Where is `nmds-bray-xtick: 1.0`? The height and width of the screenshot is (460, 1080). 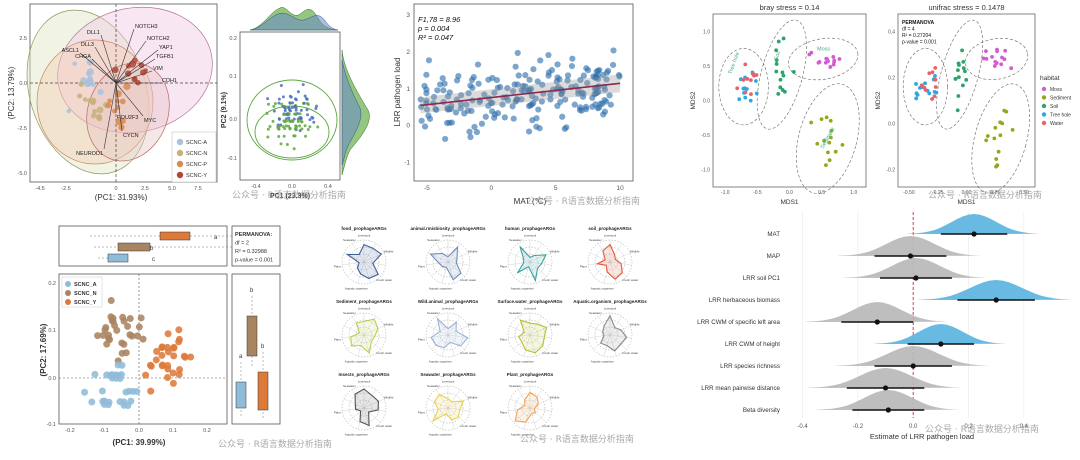
nmds-bray-xtick: 1.0 is located at coordinates (853, 193).